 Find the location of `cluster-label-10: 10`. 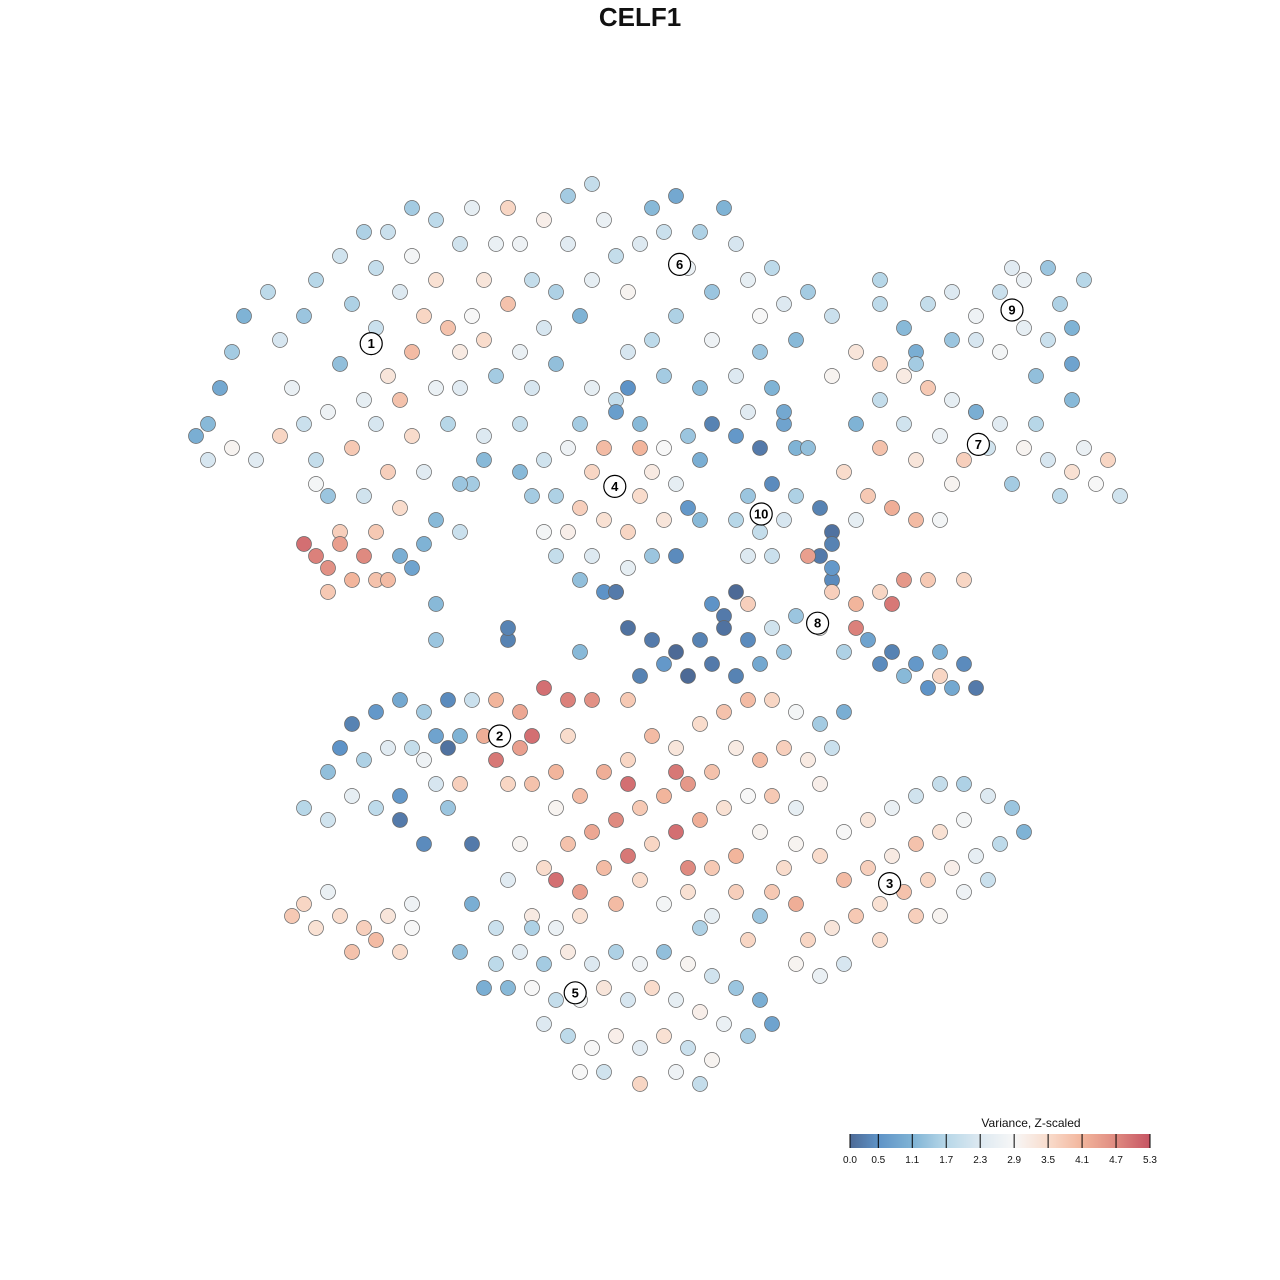

cluster-label-10: 10 is located at coordinates (761, 514).